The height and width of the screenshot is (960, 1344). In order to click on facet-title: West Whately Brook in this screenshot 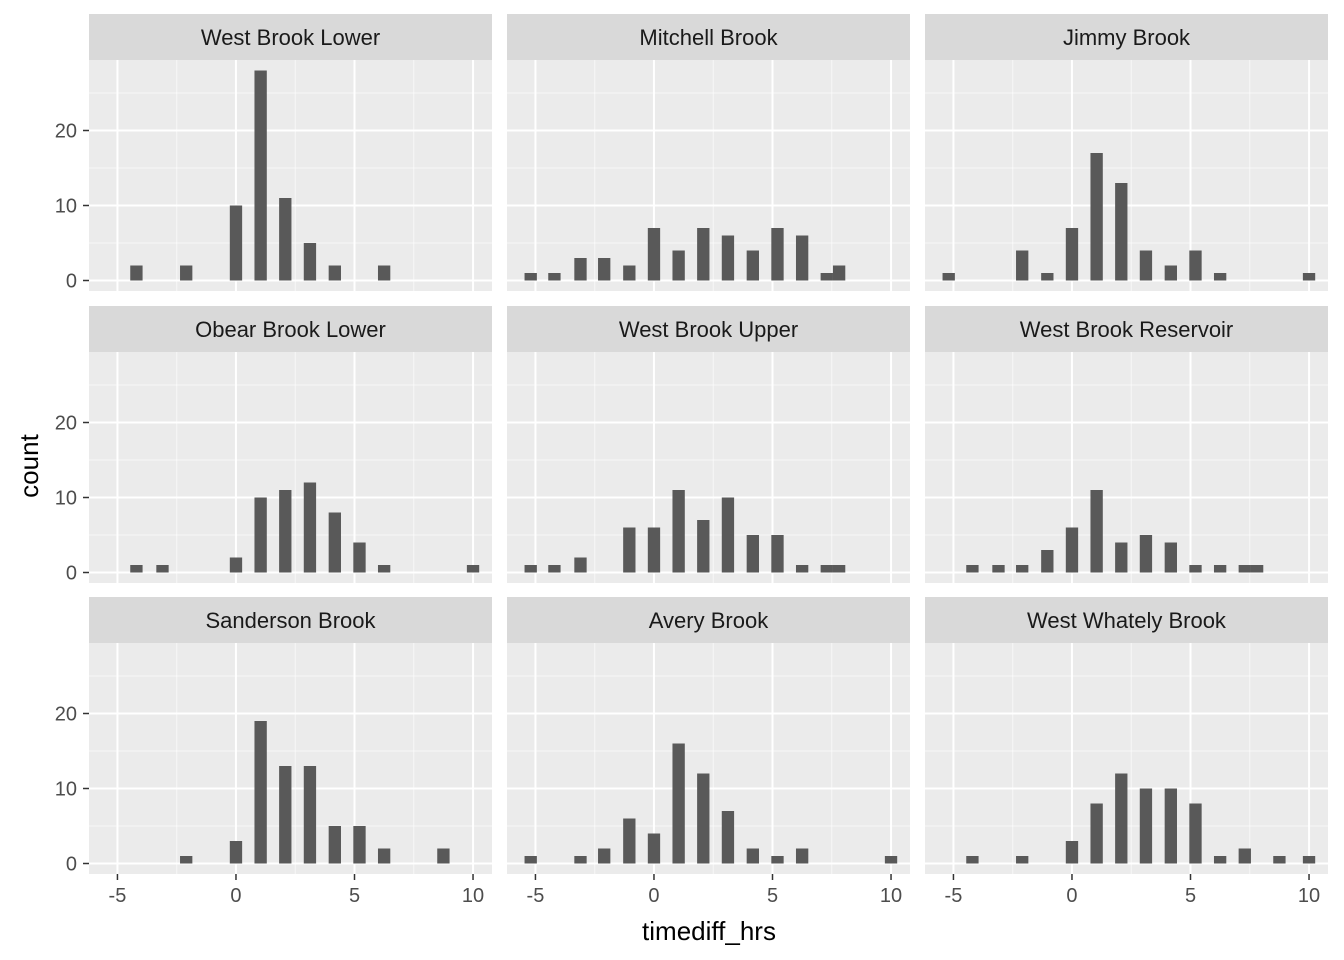, I will do `click(1127, 620)`.